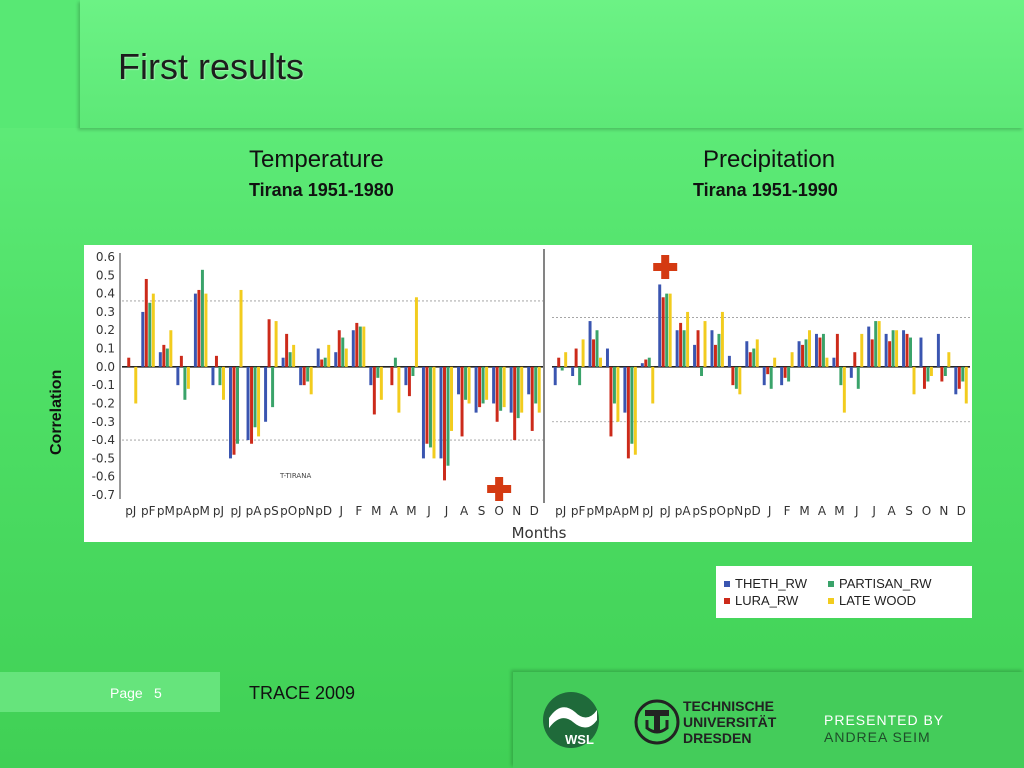  Describe the element at coordinates (961, 511) in the screenshot. I see `x-tick-label: D` at that location.